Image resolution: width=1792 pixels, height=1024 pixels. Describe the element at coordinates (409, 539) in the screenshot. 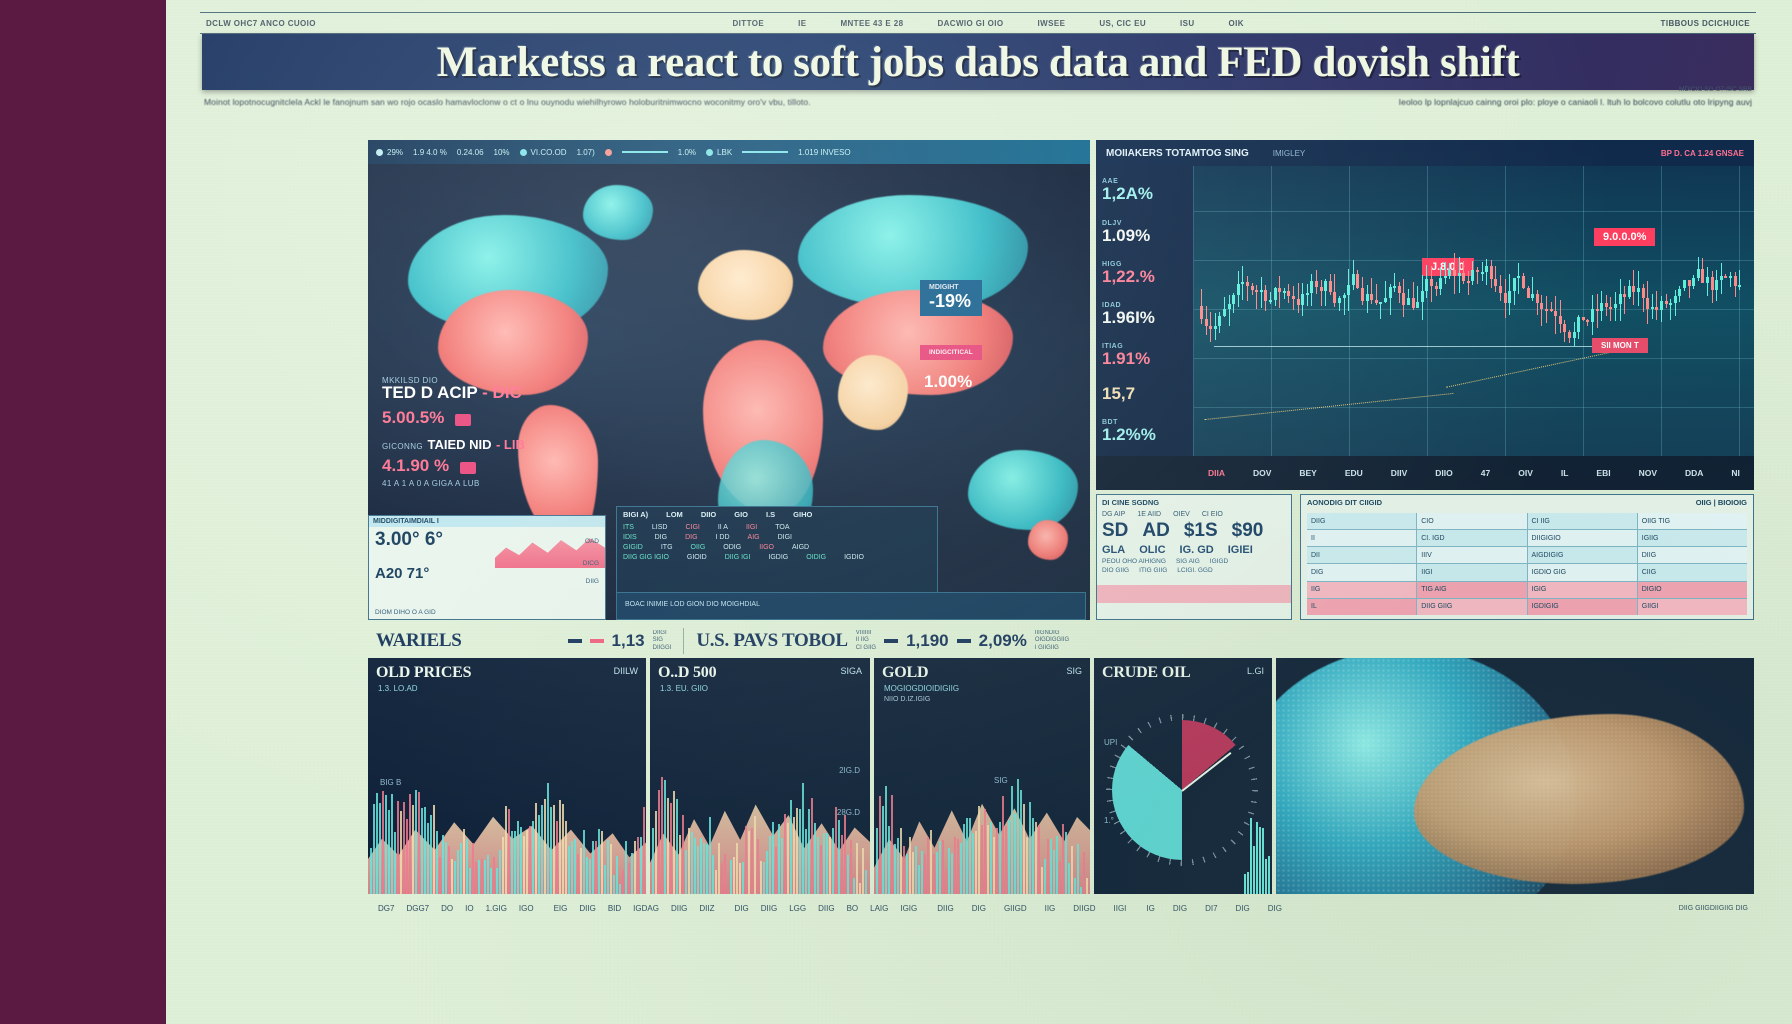

I see `summary-big-value: 3.00° 6°` at that location.